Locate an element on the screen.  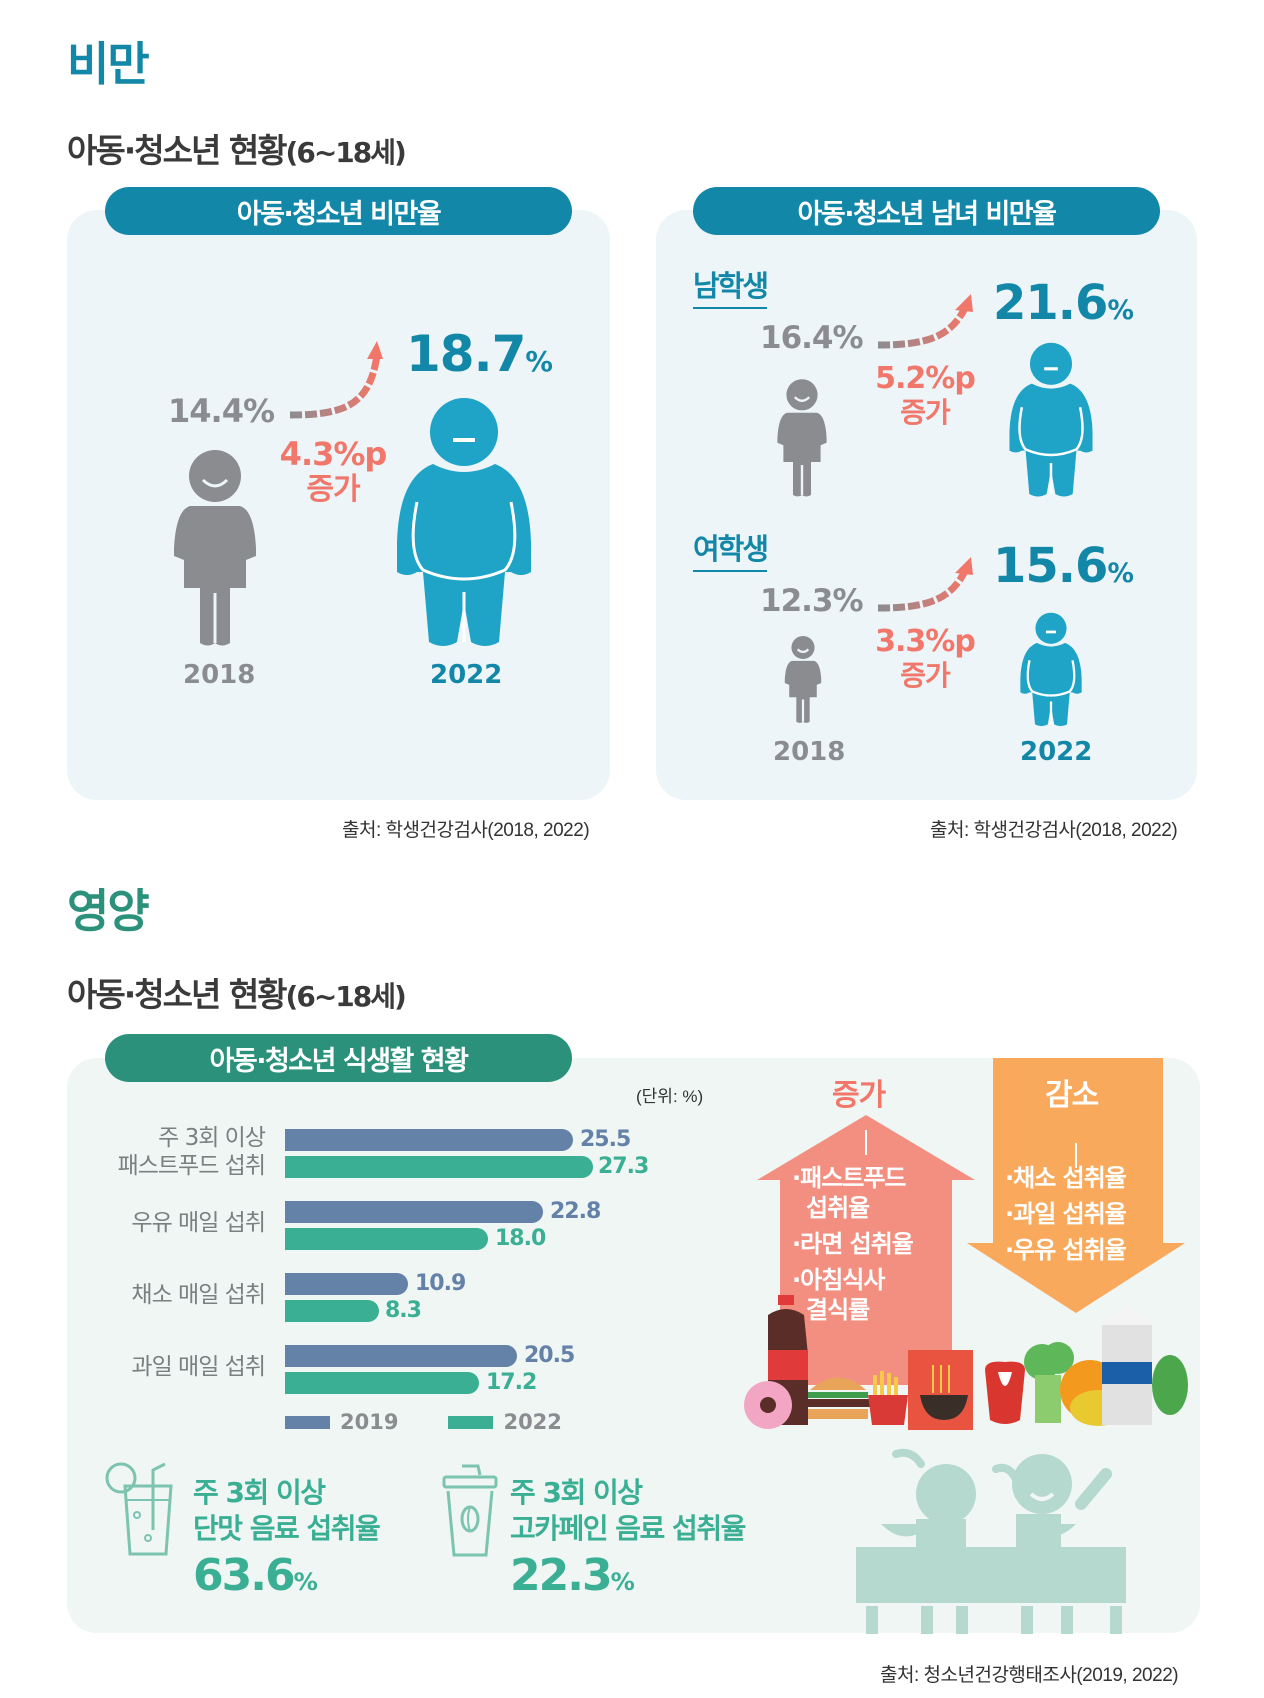
overall-2022-value: 18.7% is located at coordinates (479, 354).